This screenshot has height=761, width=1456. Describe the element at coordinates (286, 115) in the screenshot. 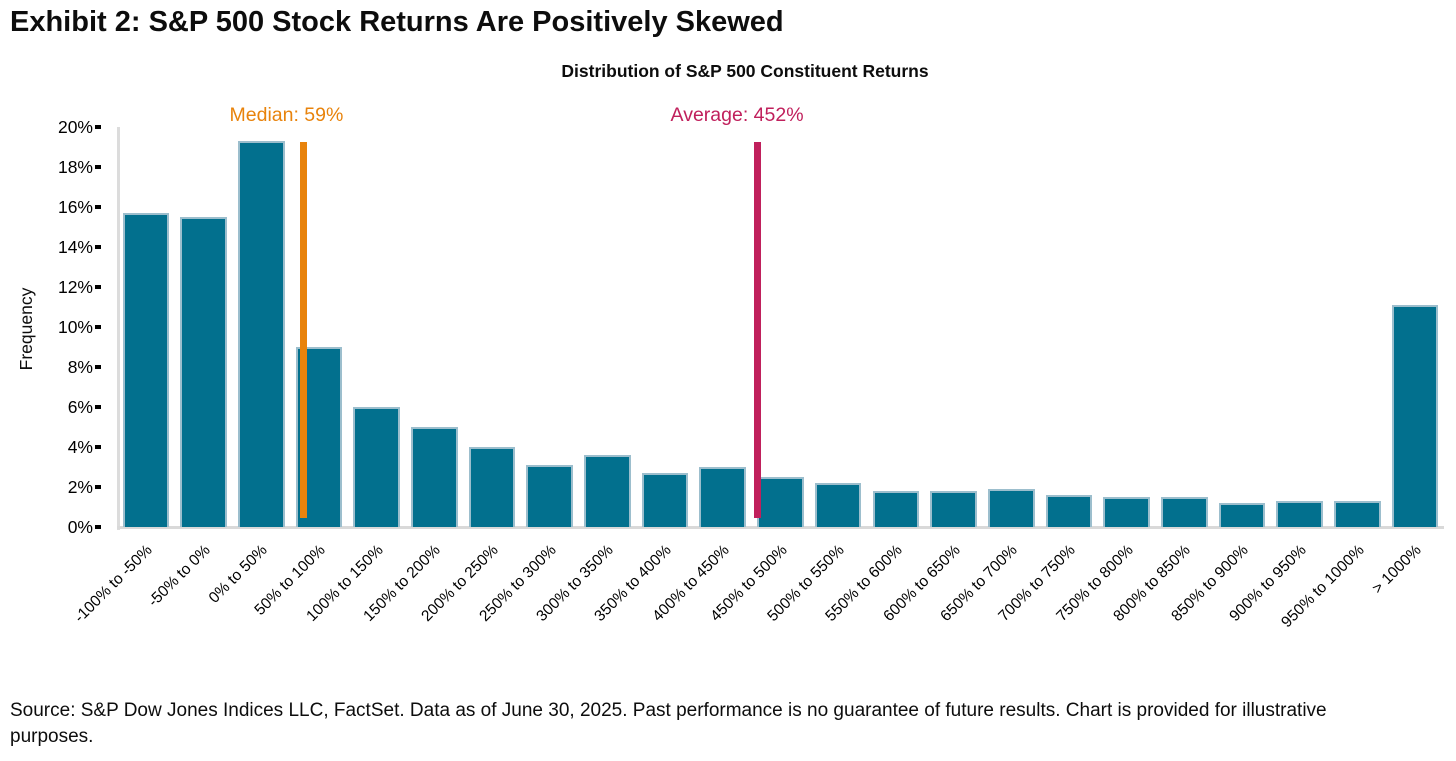

I see `median-line-label: Median: 59%` at that location.